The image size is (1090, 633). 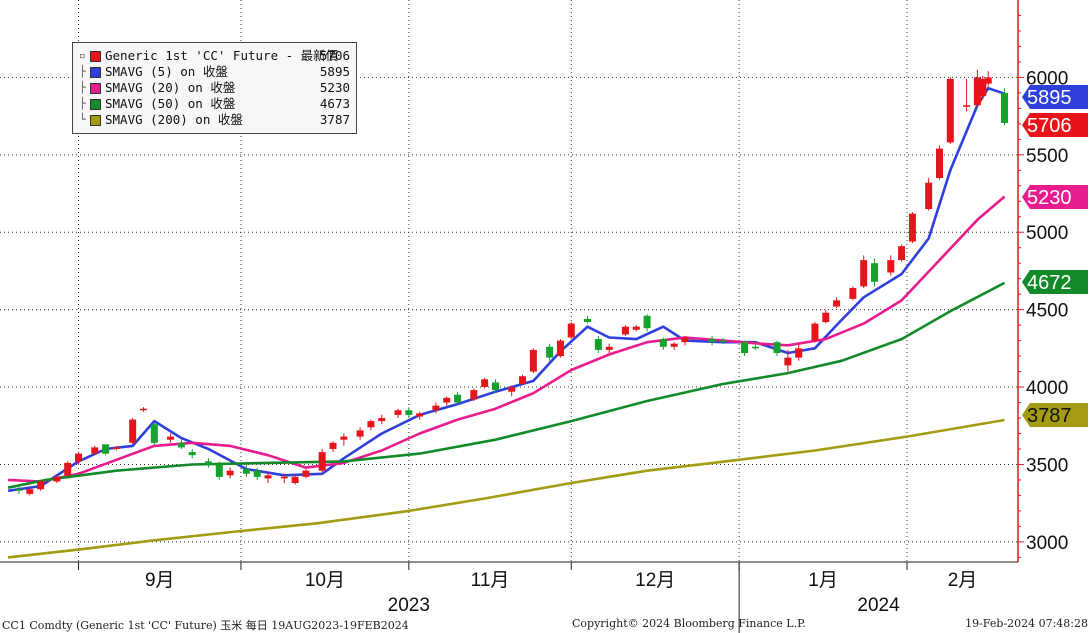 What do you see at coordinates (166, 71) in the screenshot?
I see `legend-label: SMAVG (5) on 收盤` at bounding box center [166, 71].